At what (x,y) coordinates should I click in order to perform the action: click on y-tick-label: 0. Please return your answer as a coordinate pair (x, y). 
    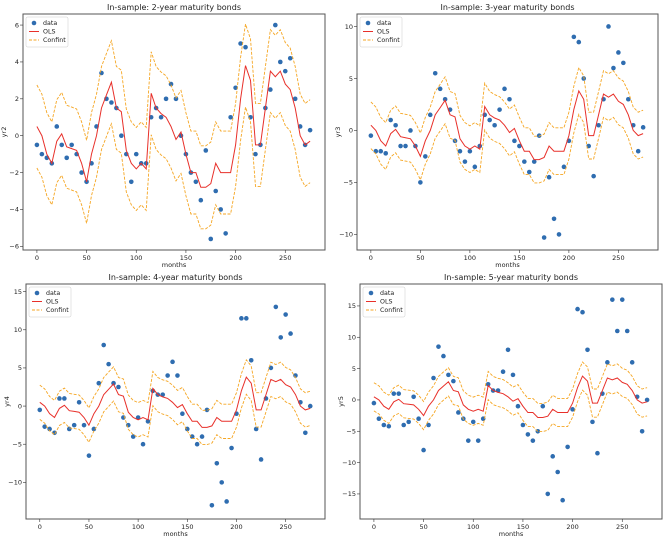
    Looking at the image, I should click on (20, 406).